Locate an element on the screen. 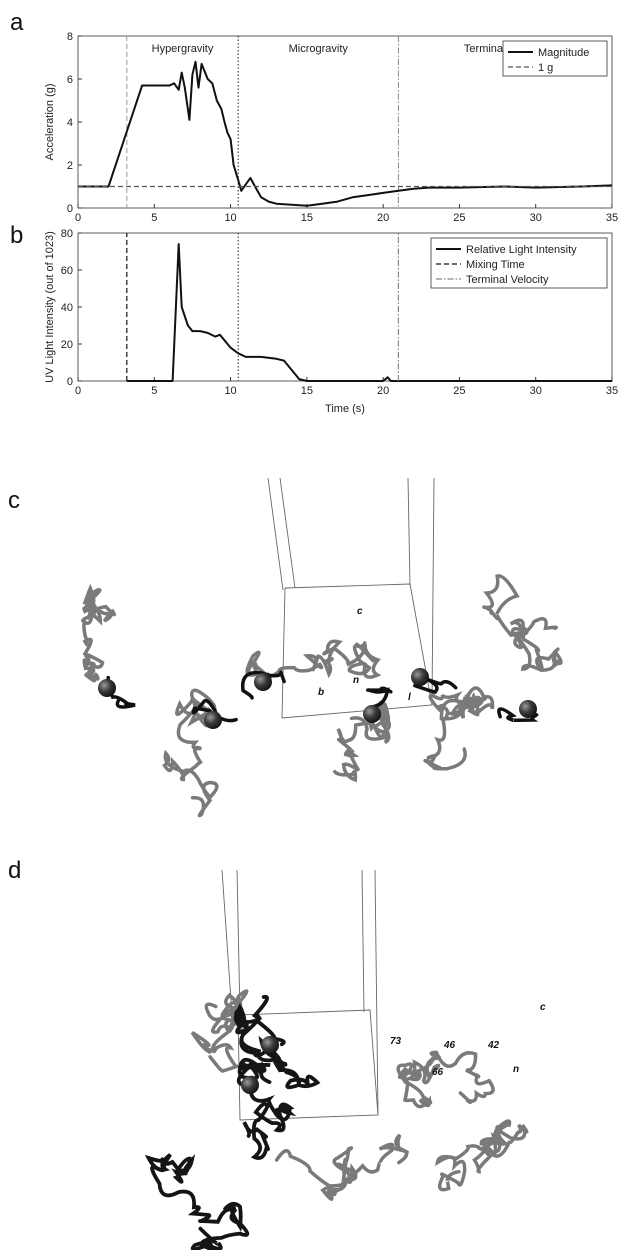  region-label: Microgravity is located at coordinates (319, 49).